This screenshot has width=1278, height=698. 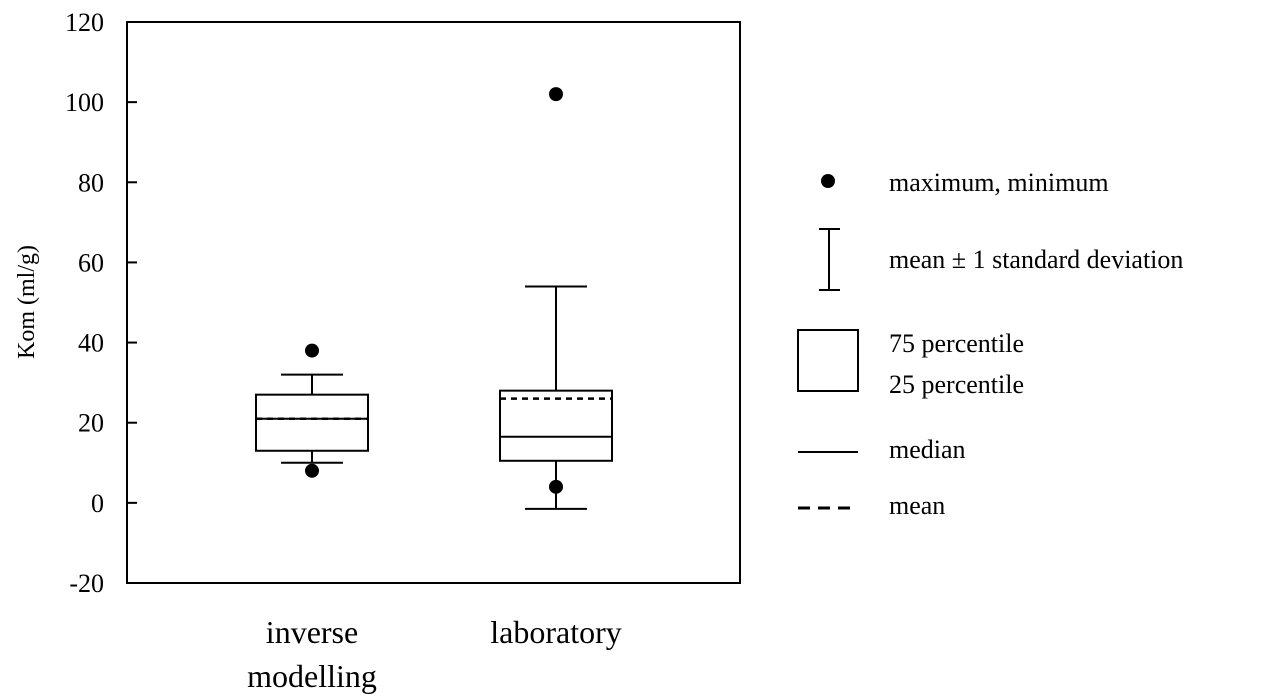 I want to click on legend-box-bottom-label: 25 percentile, so click(x=956, y=384).